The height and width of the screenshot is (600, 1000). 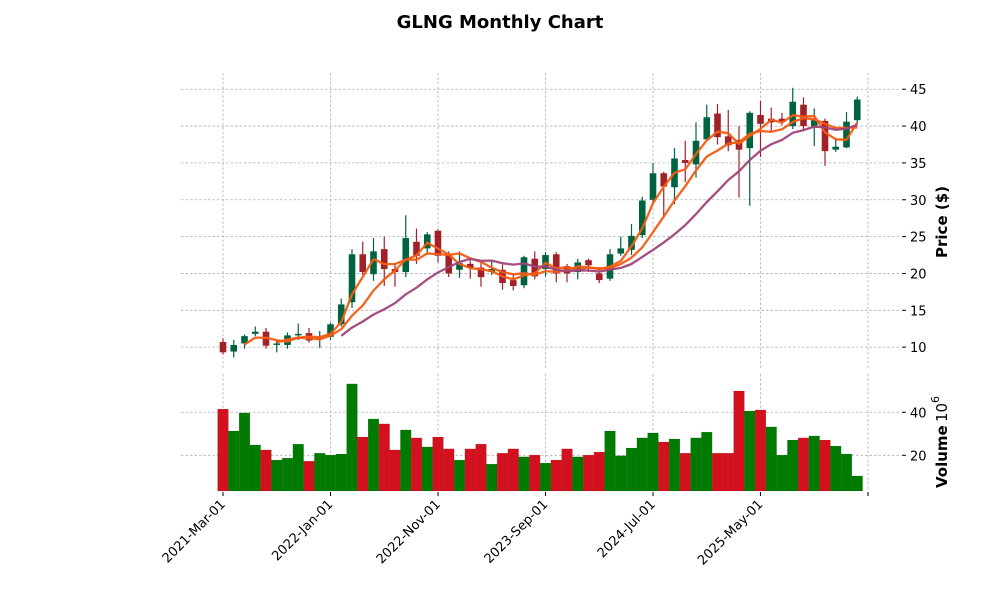 I want to click on price-tick-label: 20, so click(x=918, y=274).